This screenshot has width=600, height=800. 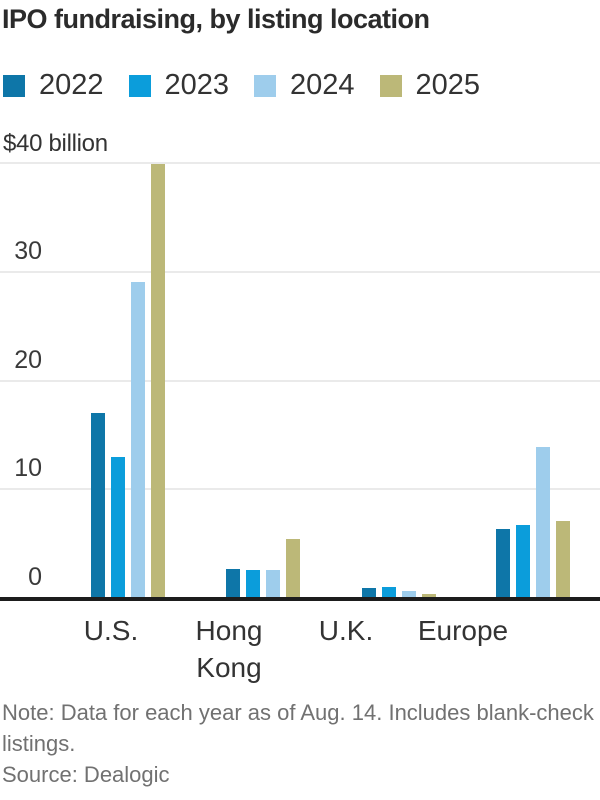 I want to click on legend-swatch-2022, so click(x=14, y=85).